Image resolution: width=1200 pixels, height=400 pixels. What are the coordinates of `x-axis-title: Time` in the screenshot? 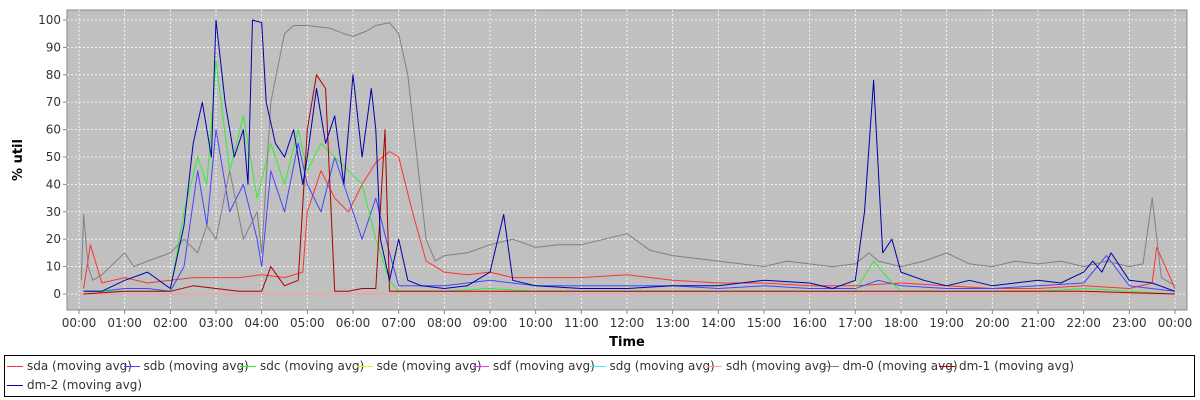 It's located at (627, 342).